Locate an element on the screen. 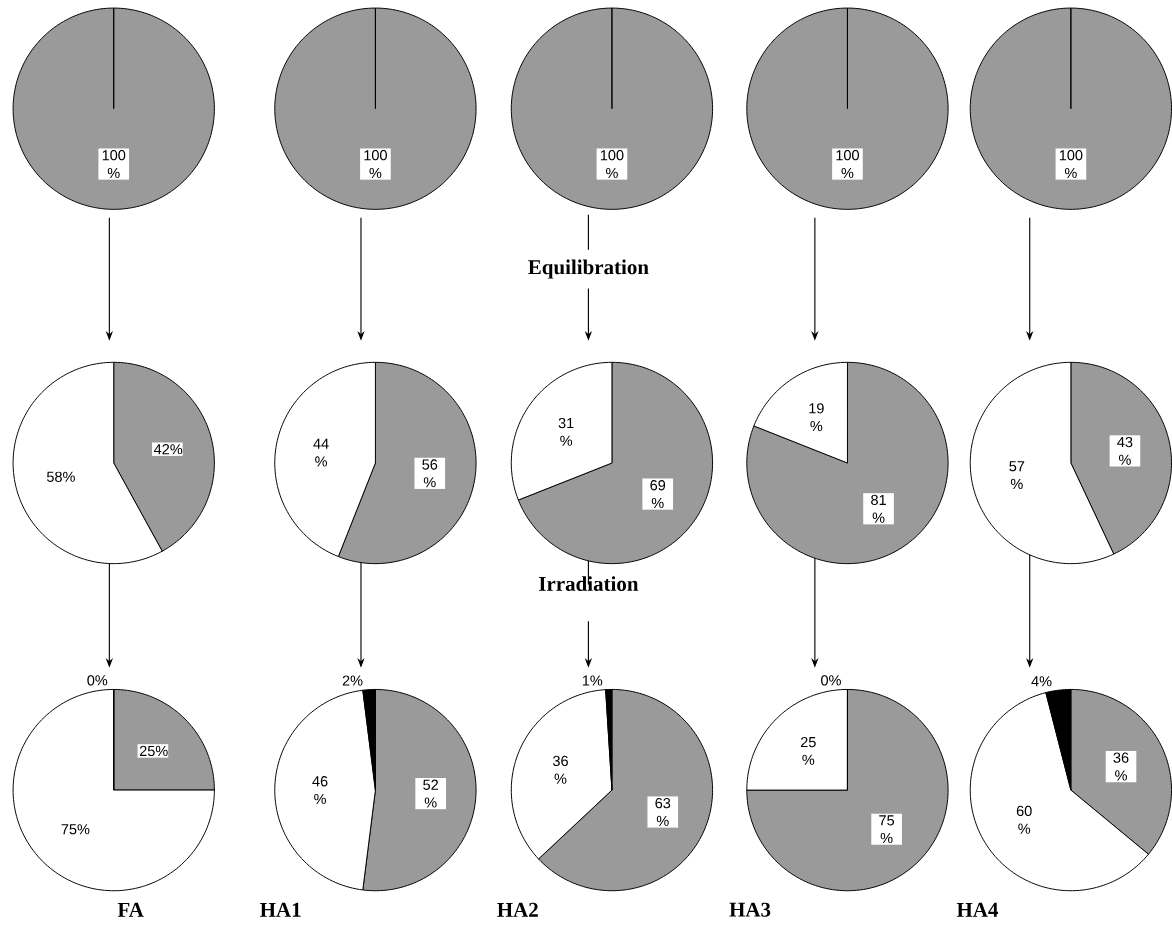 The image size is (1172, 932). data-label: 46 % is located at coordinates (320, 790).